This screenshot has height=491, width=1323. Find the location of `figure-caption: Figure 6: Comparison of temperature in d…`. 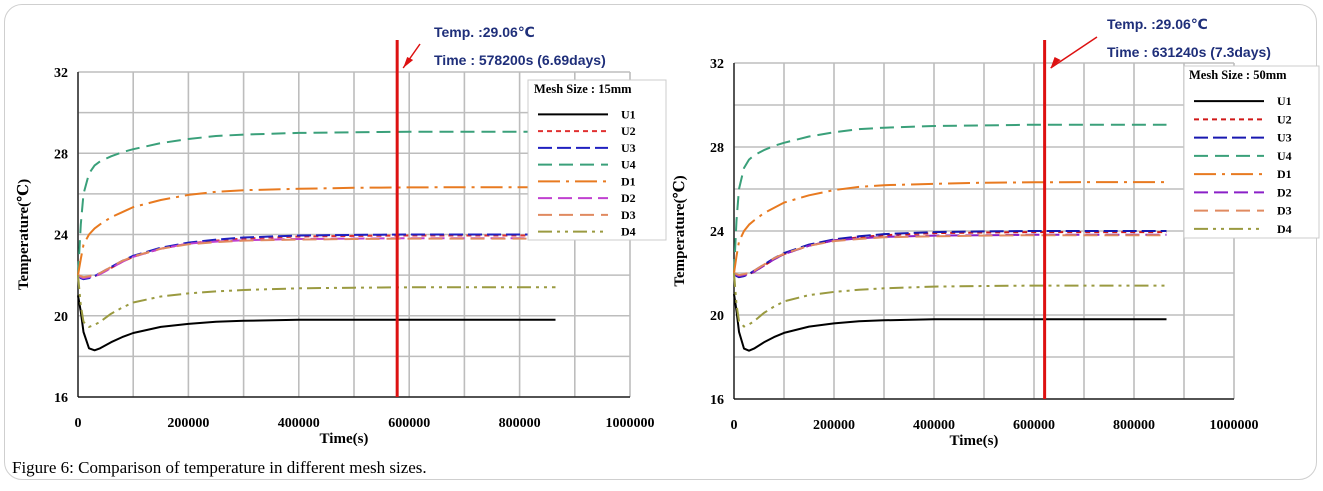

figure-caption: Figure 6: Comparison of temperature in d… is located at coordinates (219, 467).